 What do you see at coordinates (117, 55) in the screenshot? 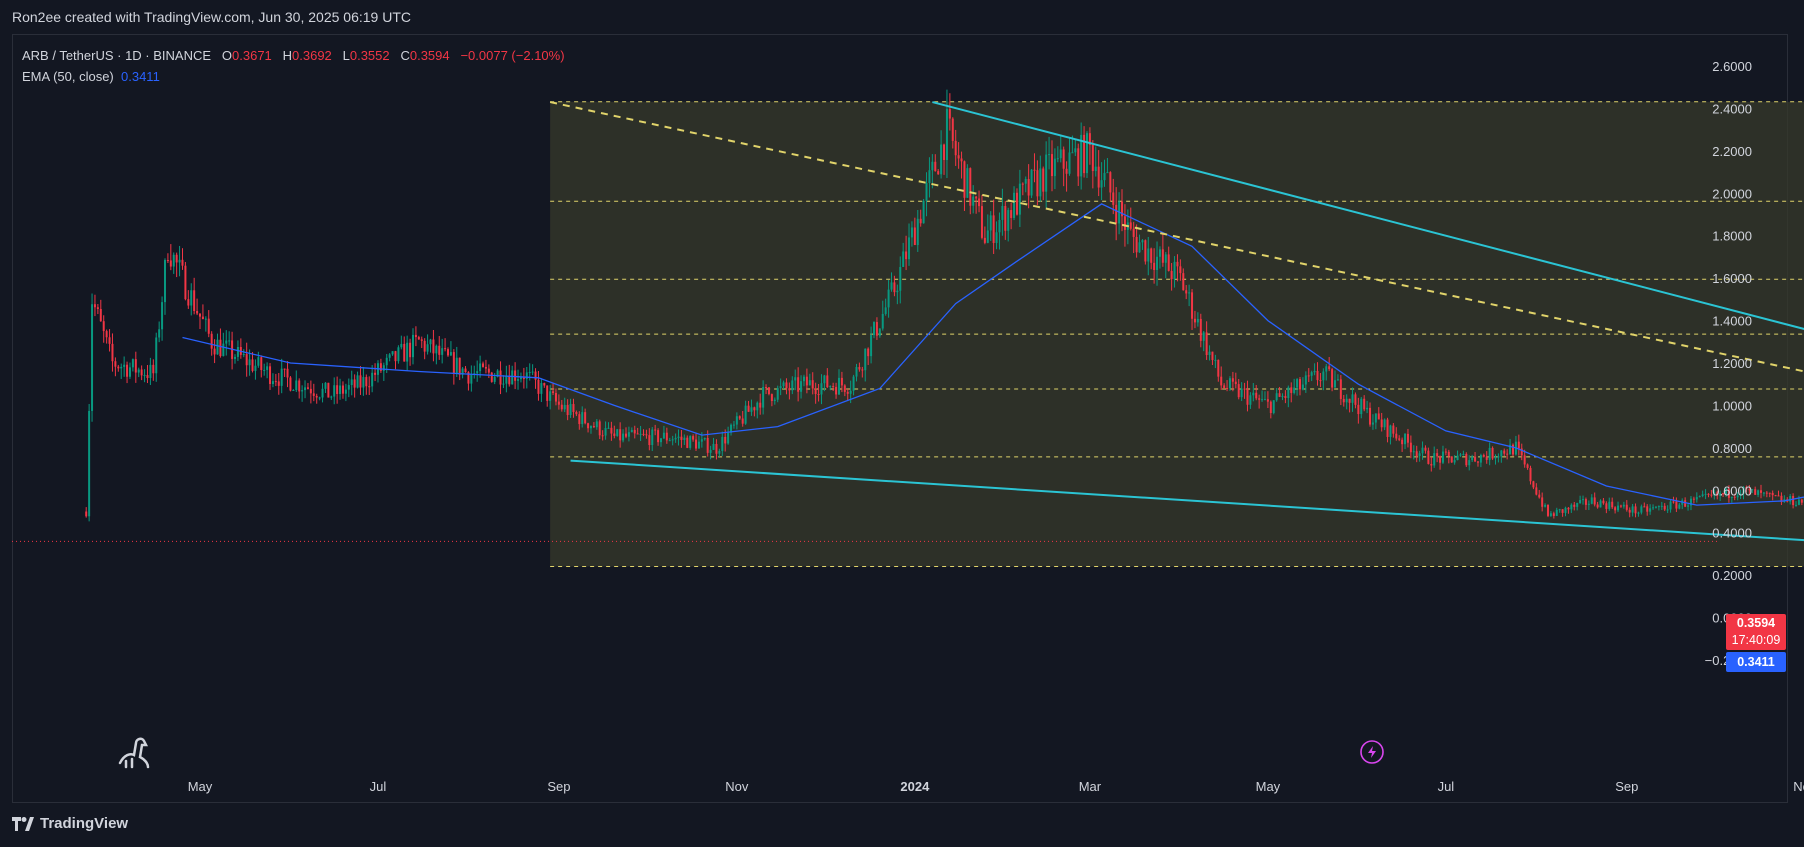
I see `symbol-info: ARB / TetherUS · 1D · BINANCE` at bounding box center [117, 55].